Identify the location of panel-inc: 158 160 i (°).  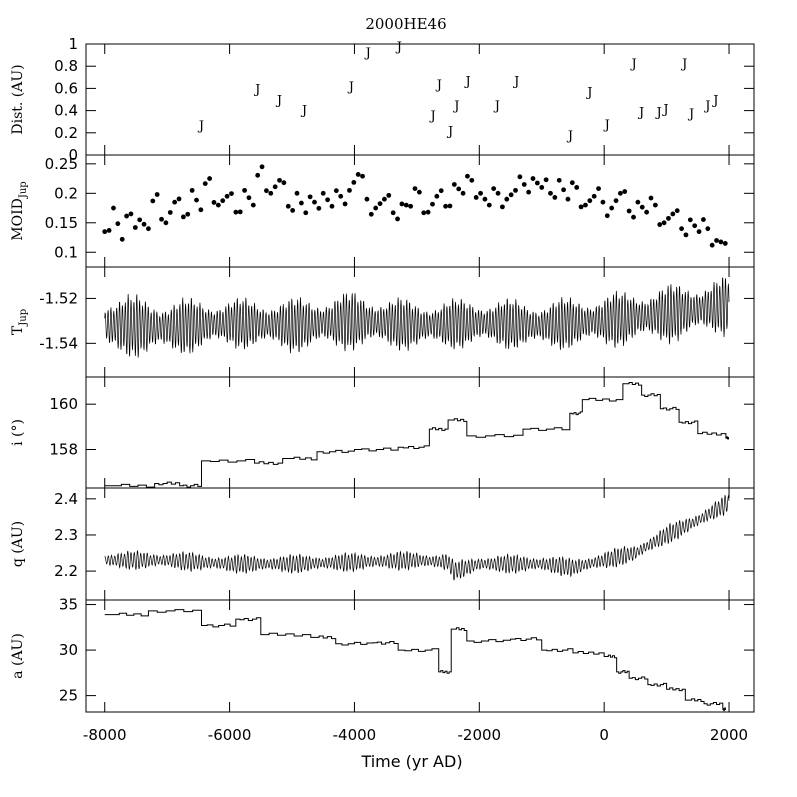
(382, 432).